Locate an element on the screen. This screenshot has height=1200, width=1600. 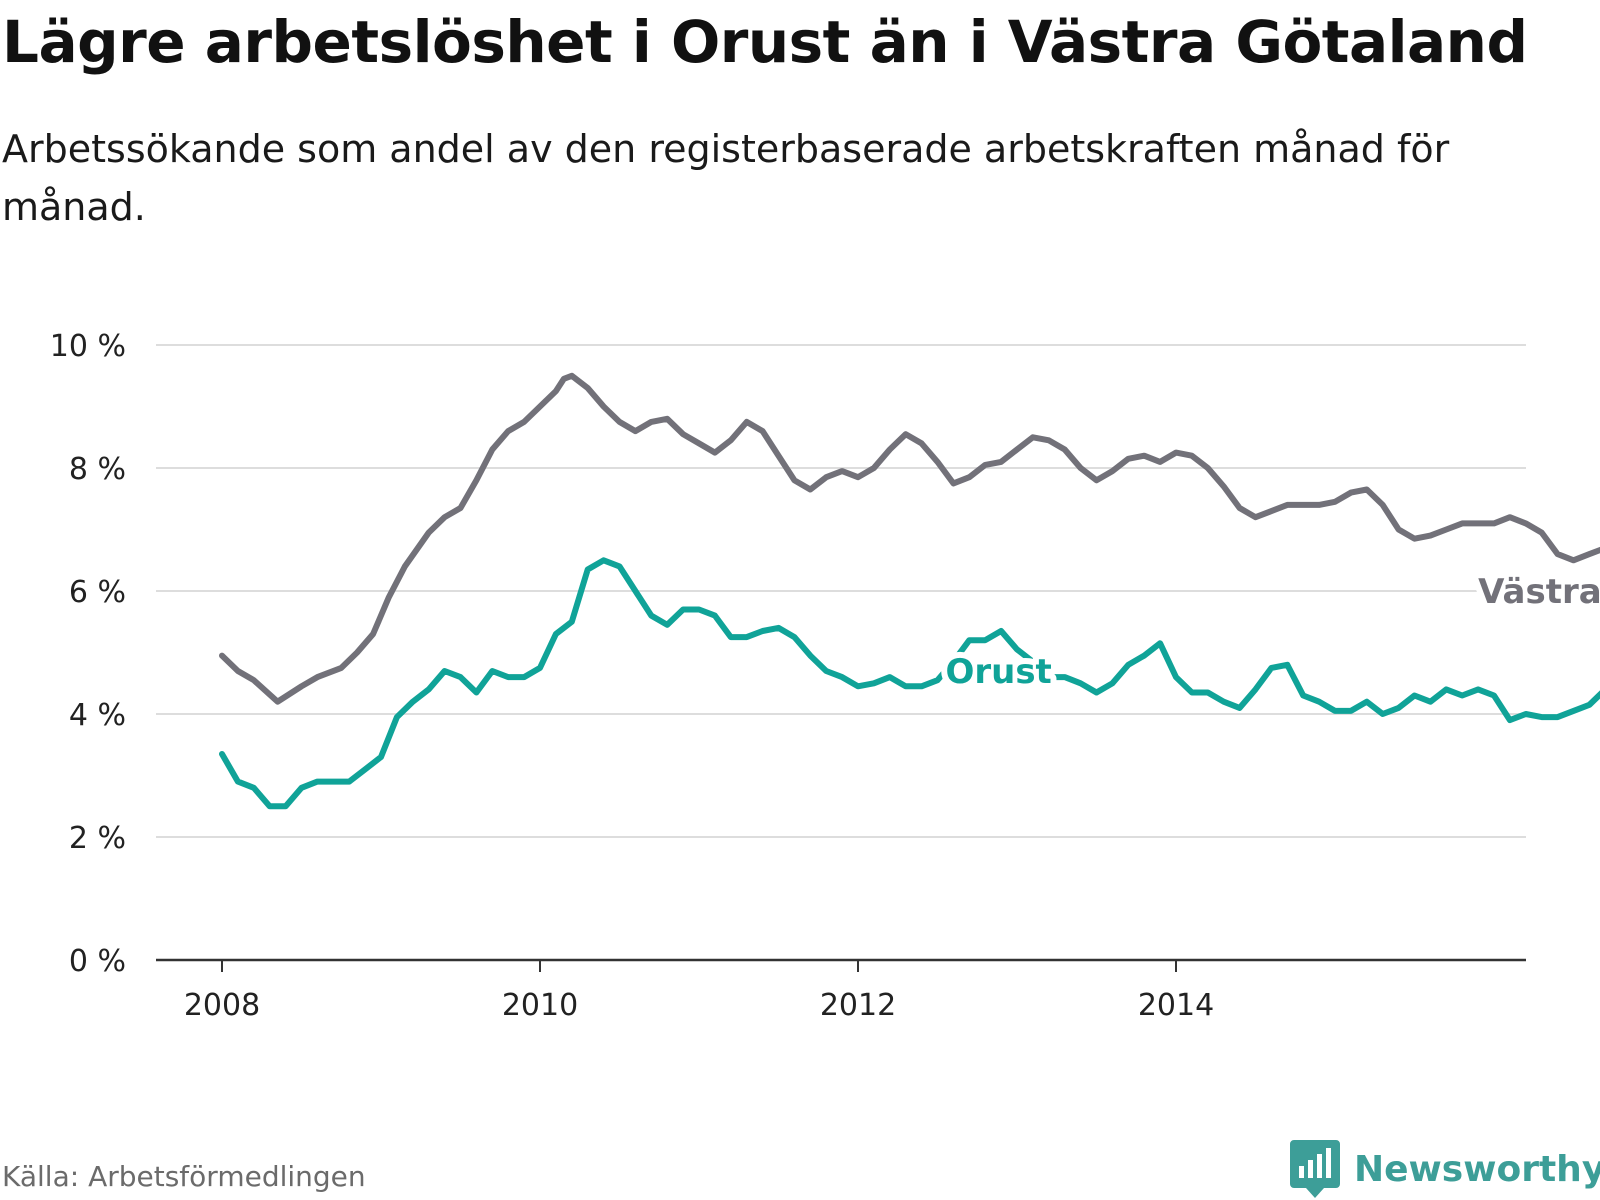
label-halo: Orust is located at coordinates (998, 672).